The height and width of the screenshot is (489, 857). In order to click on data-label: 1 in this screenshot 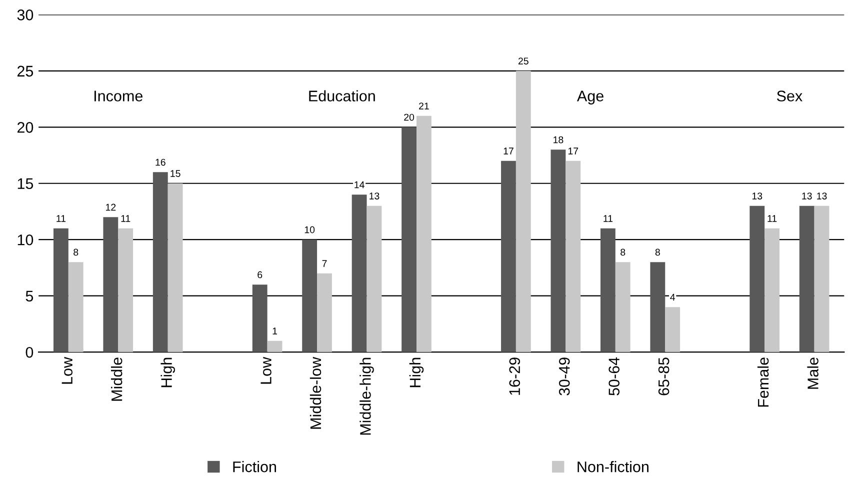, I will do `click(274, 331)`.